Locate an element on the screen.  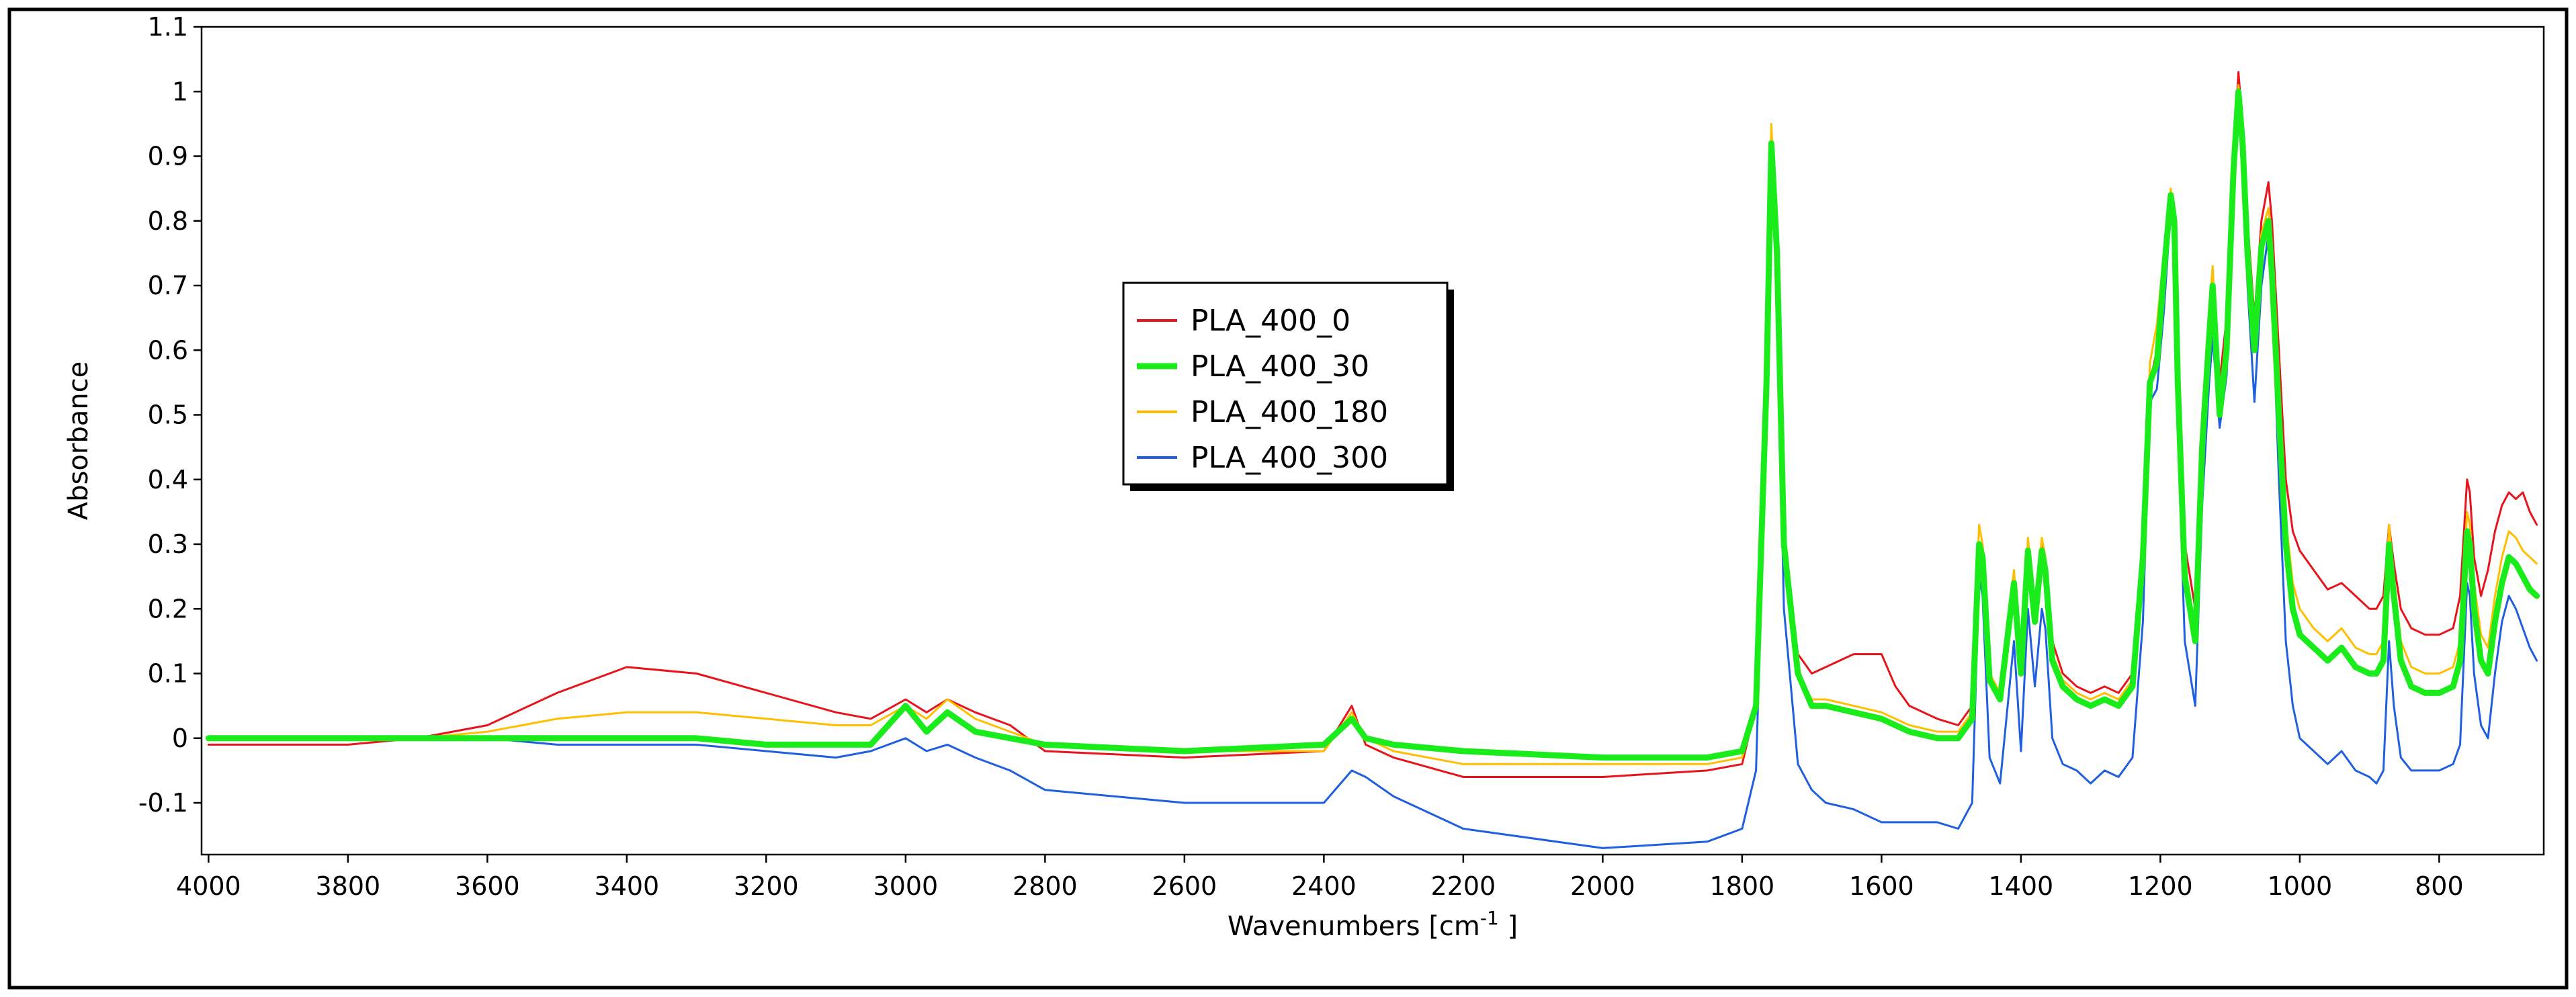
x-tick-label: 3200 is located at coordinates (766, 886).